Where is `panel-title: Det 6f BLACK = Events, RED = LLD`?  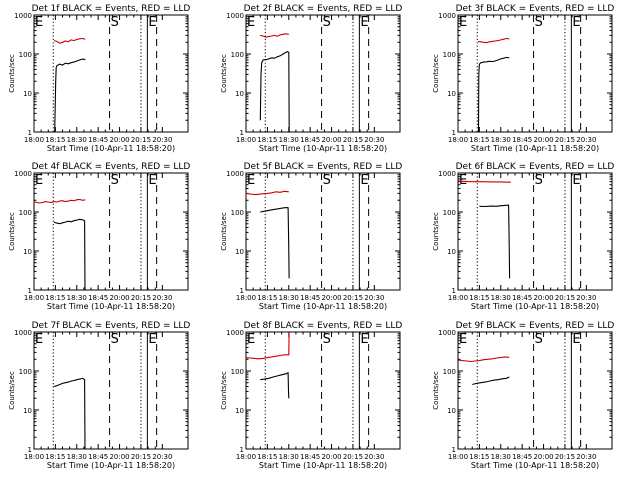 panel-title: Det 6f BLACK = Events, RED = LLD is located at coordinates (535, 167).